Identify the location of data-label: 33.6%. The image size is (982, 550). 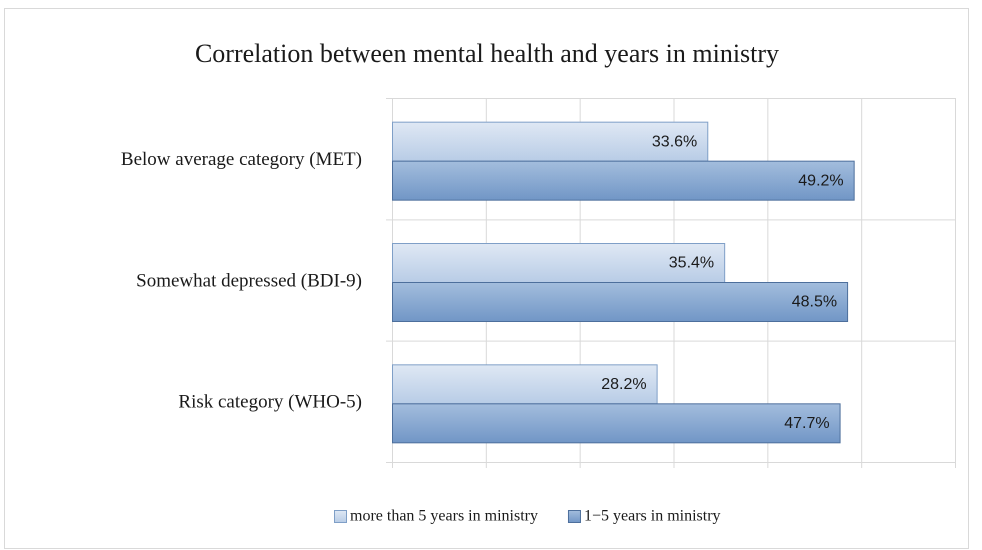
(674, 141).